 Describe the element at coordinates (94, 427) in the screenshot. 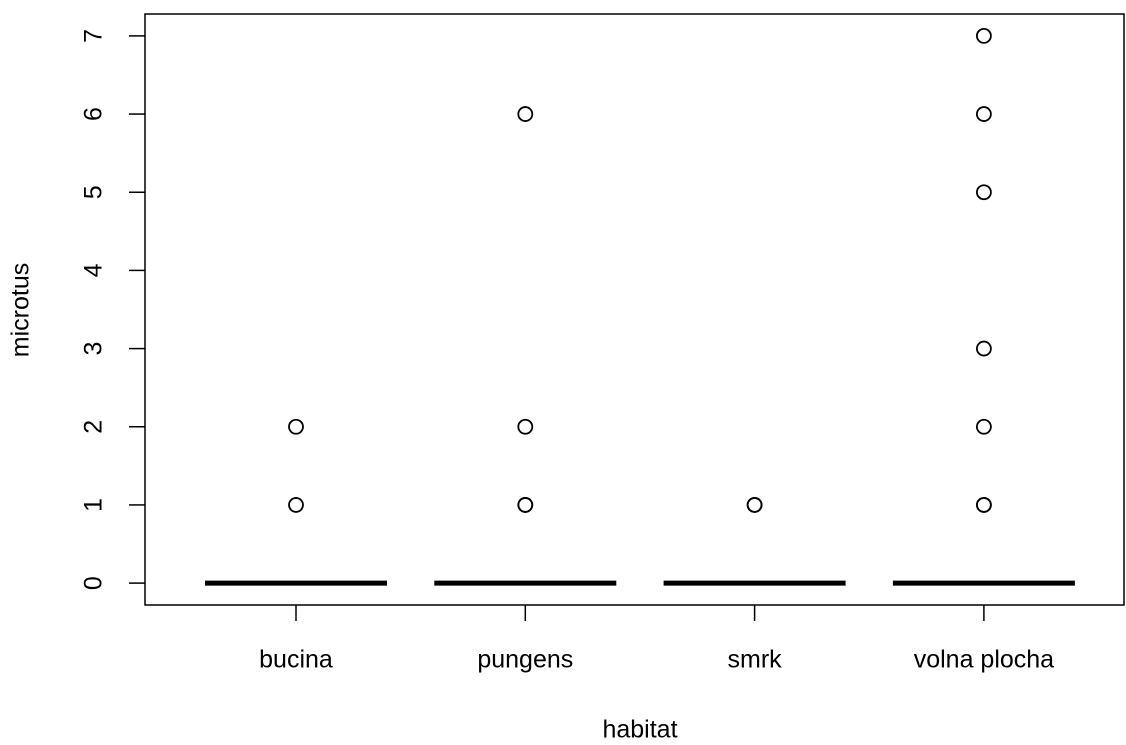

I see `y-tick-label: 2` at that location.